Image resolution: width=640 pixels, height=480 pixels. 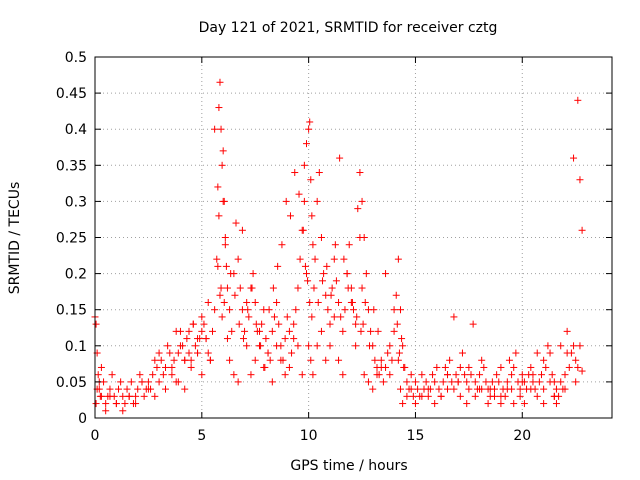 I want to click on x-tick-label: 10, so click(x=309, y=436).